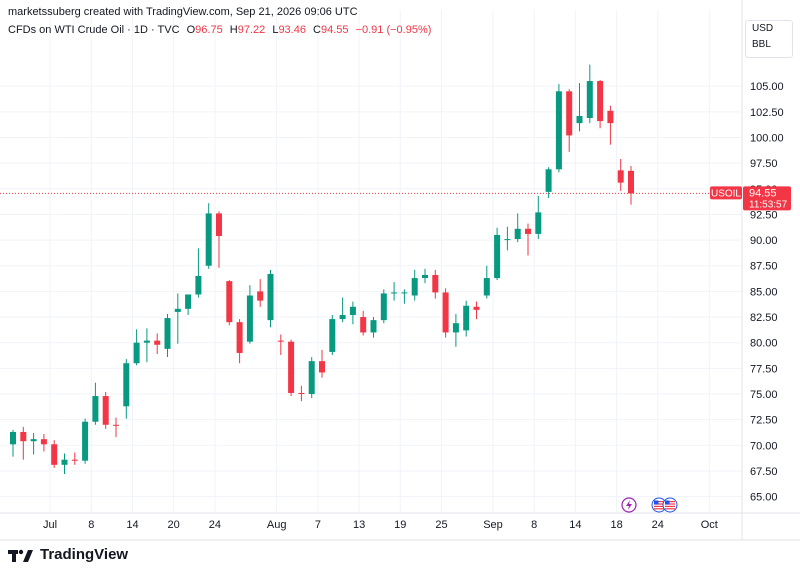  I want to click on price-tag-value: 94.55, so click(763, 193).